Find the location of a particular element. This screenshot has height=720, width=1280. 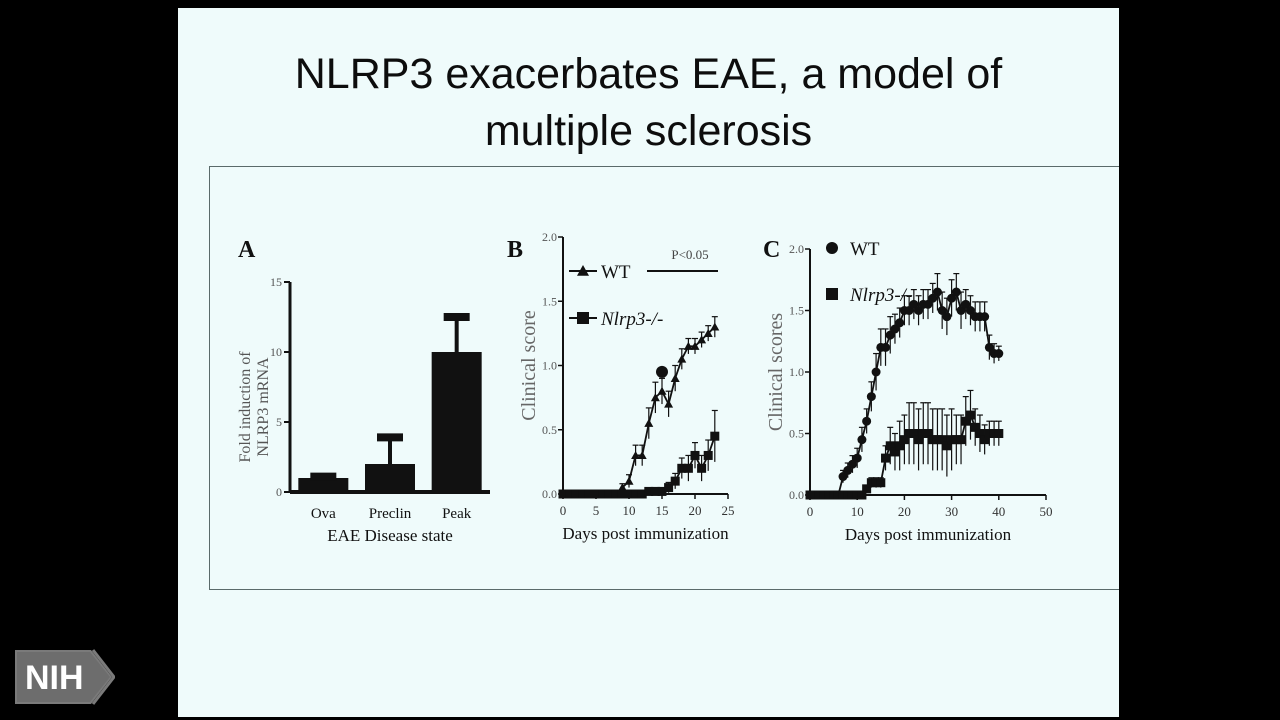

slide-title-line1: NLRP3 exacerbates EAE, a model of is located at coordinates (648, 74).